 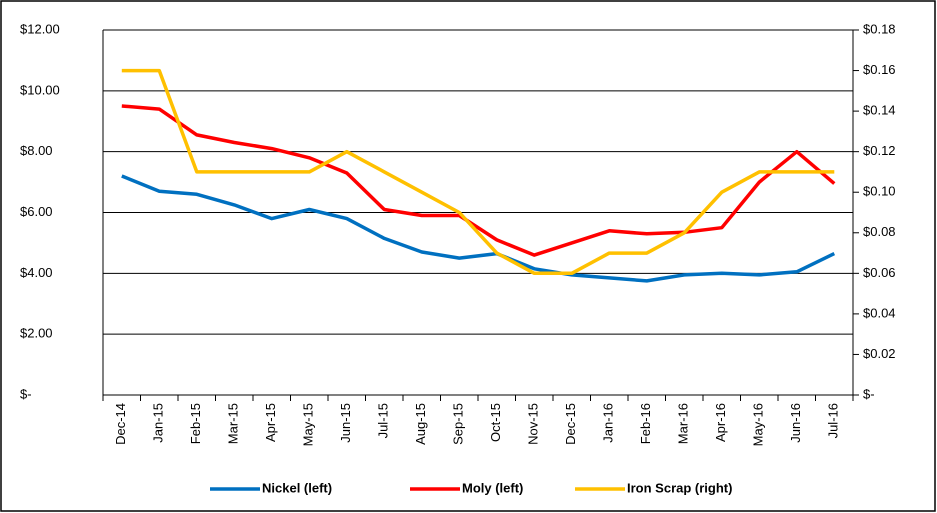 I want to click on x-tick-label: Jul-16, so click(x=833, y=420).